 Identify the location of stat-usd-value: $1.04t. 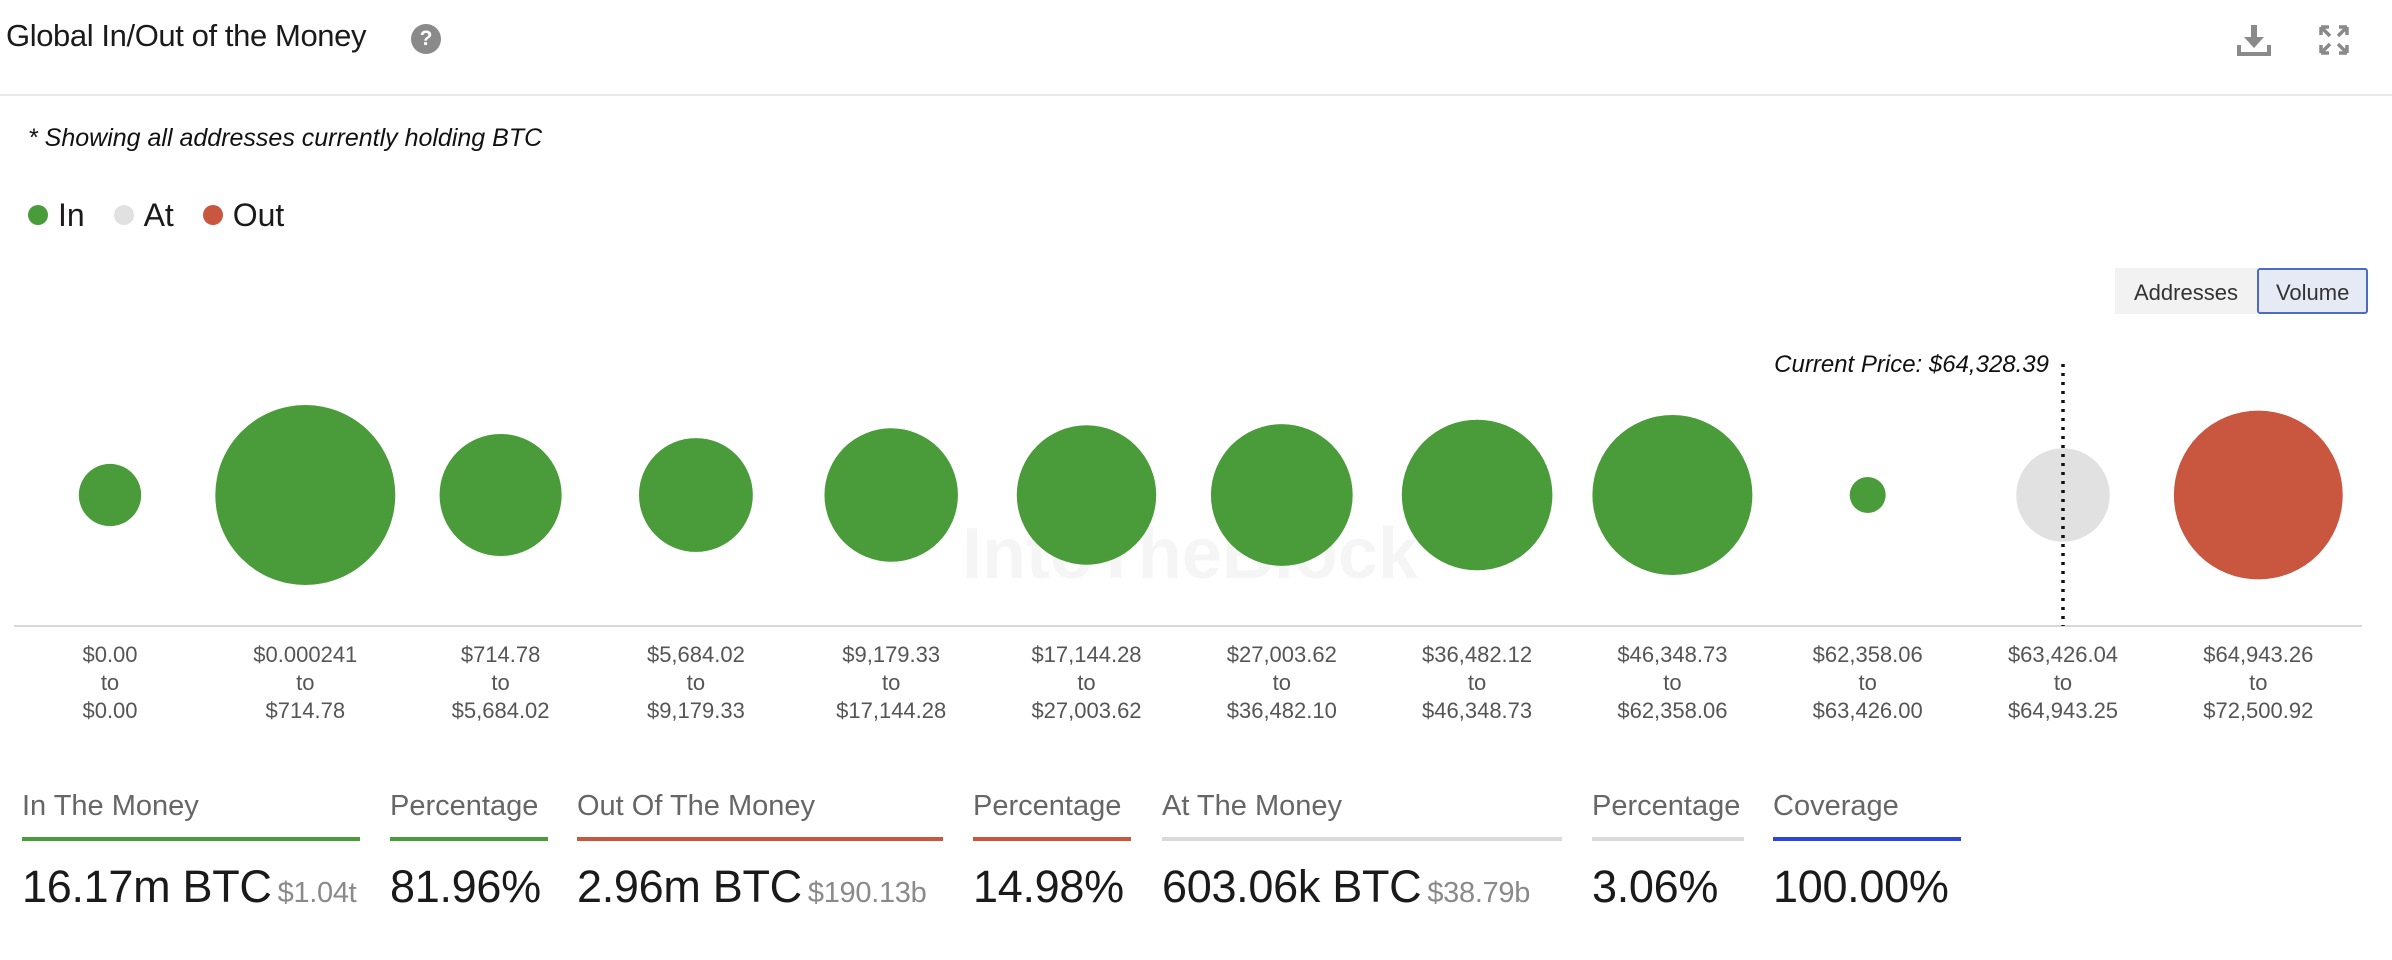
(317, 893).